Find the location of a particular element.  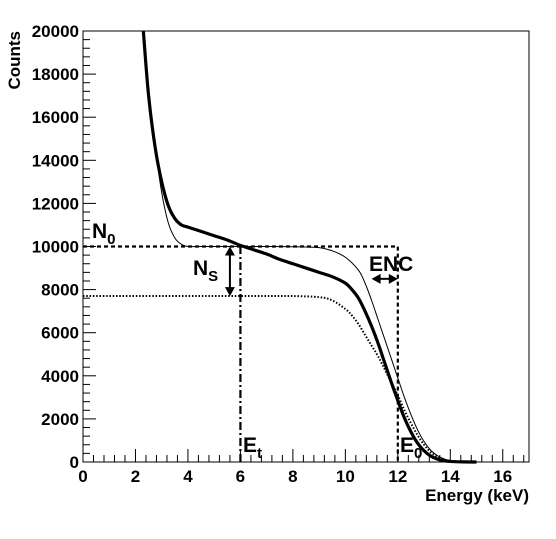

annotation-e0-sub: 0 is located at coordinates (418, 453).